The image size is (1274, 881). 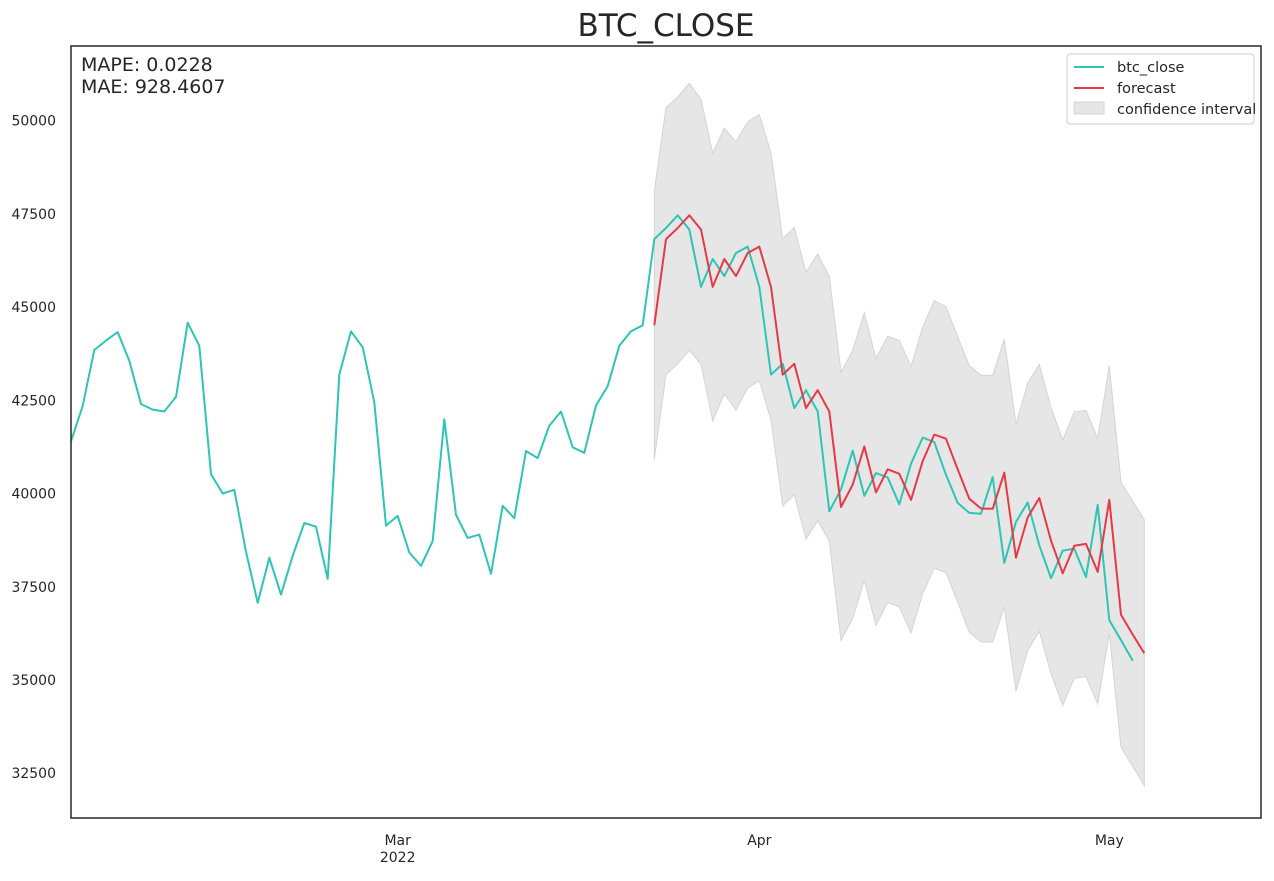 What do you see at coordinates (1186, 110) in the screenshot?
I see `legend-confidence-label: confidence interval` at bounding box center [1186, 110].